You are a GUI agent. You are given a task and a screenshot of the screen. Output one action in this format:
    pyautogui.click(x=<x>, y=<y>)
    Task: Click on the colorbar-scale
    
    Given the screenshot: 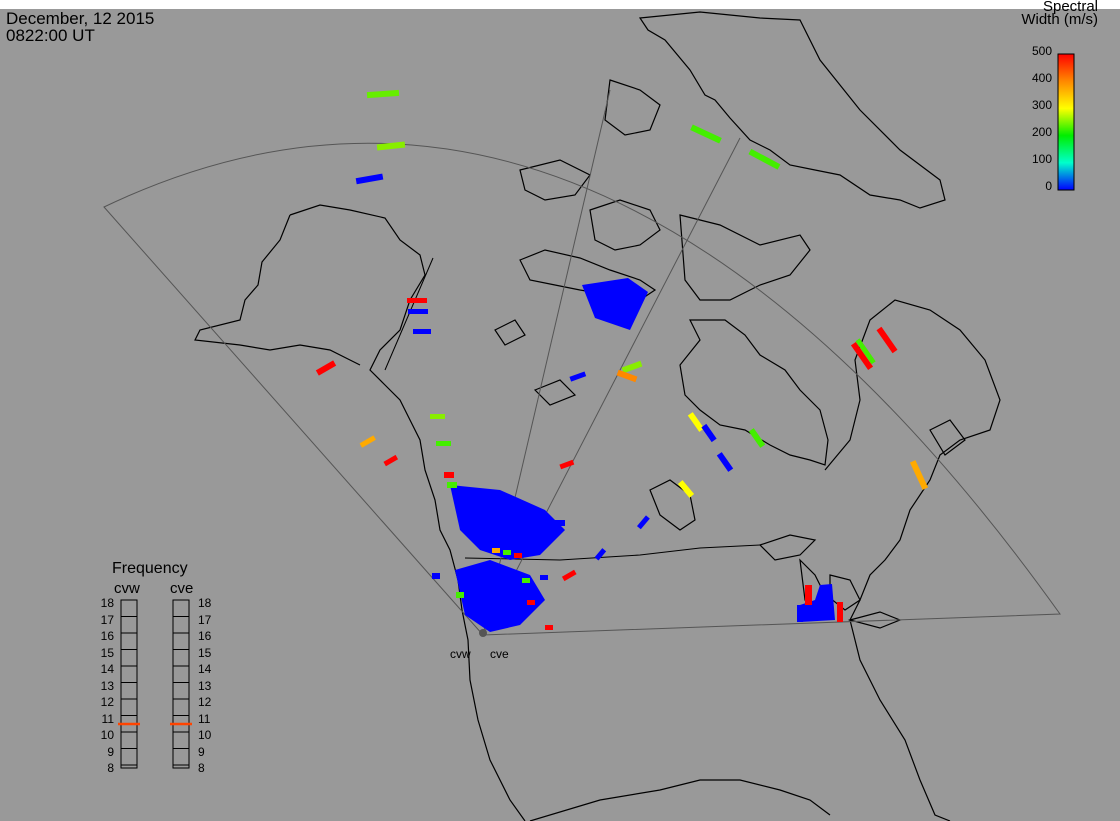 What is the action you would take?
    pyautogui.click(x=1066, y=122)
    